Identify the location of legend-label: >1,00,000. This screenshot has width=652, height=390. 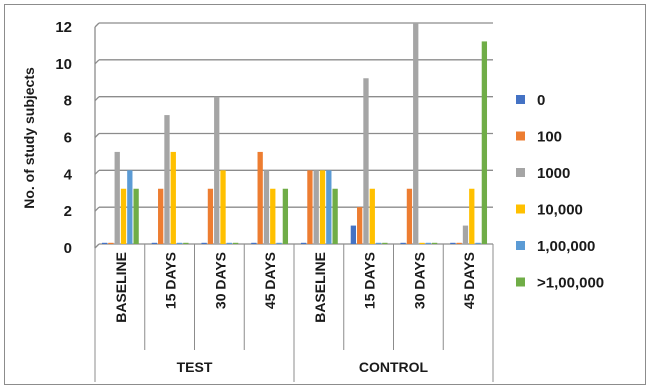
(570, 283).